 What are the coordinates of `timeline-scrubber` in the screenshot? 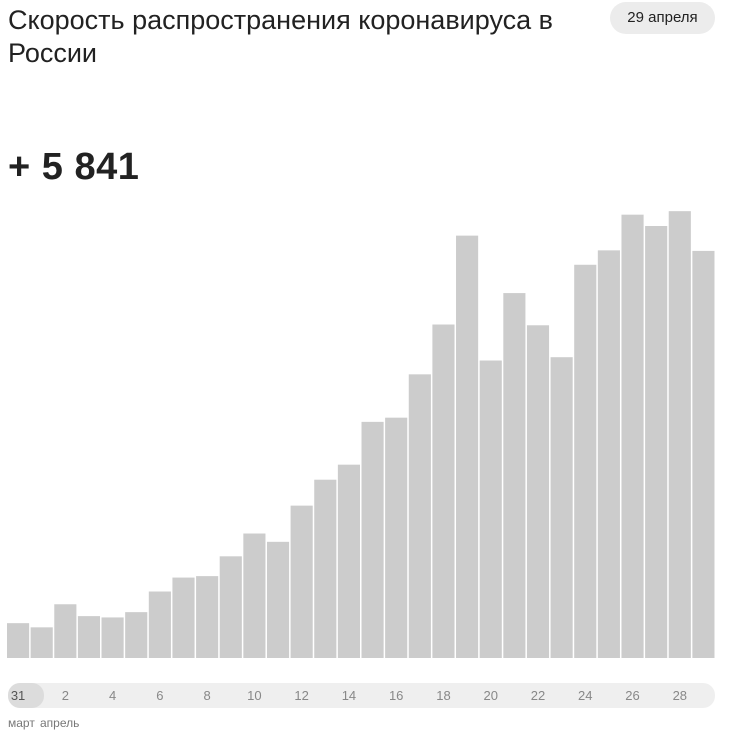 It's located at (361, 695).